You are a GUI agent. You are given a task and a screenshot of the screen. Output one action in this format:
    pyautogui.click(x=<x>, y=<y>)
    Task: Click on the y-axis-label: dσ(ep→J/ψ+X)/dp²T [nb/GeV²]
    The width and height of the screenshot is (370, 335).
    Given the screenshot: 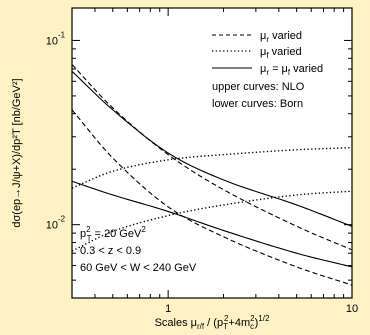 What is the action you would take?
    pyautogui.click(x=17, y=152)
    